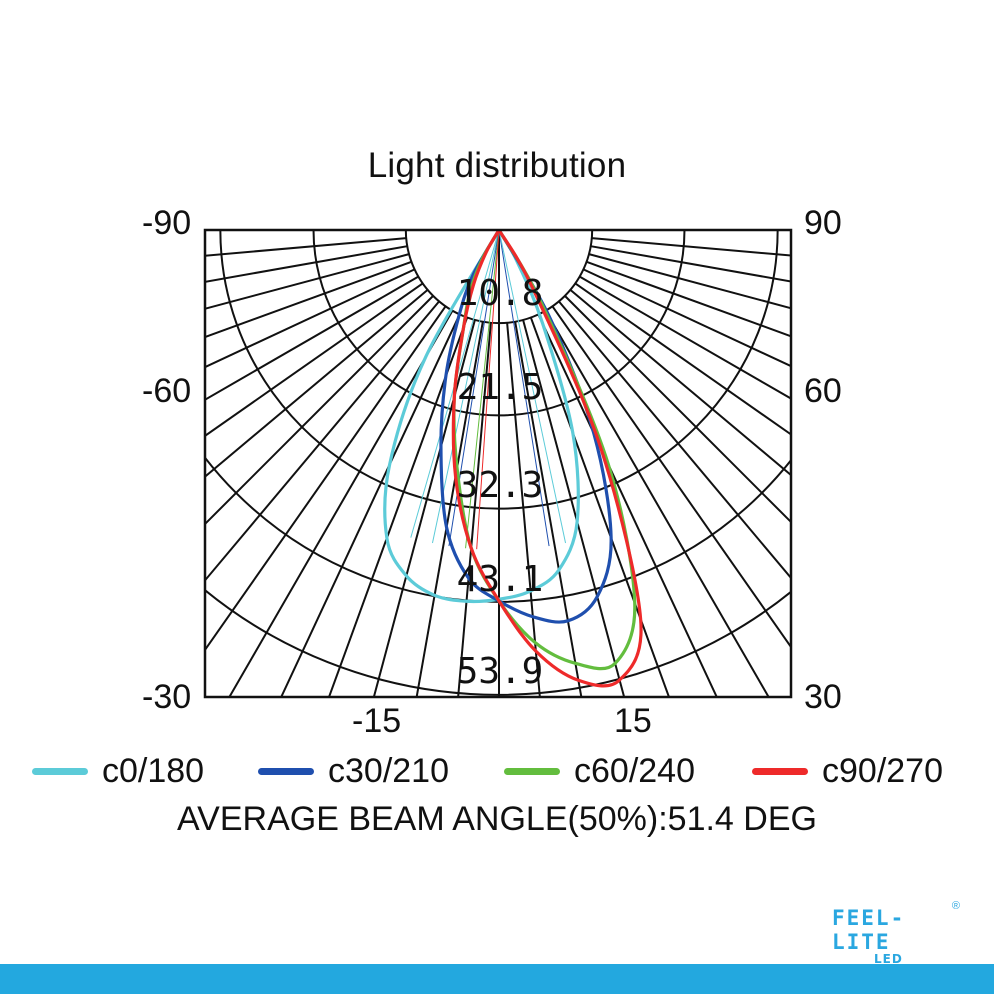 The width and height of the screenshot is (994, 994). Describe the element at coordinates (823, 391) in the screenshot. I see `axis-label-right-mid: 60` at that location.